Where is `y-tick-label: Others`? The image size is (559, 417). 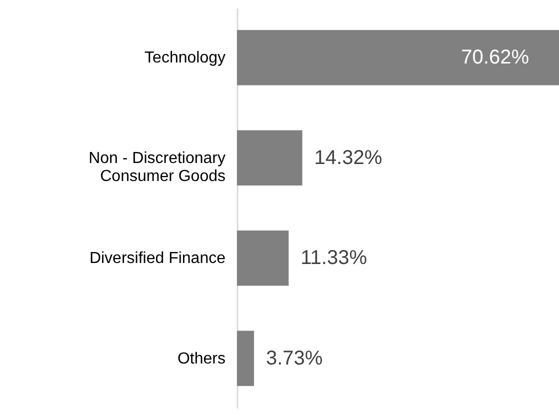 y-tick-label: Others is located at coordinates (201, 359).